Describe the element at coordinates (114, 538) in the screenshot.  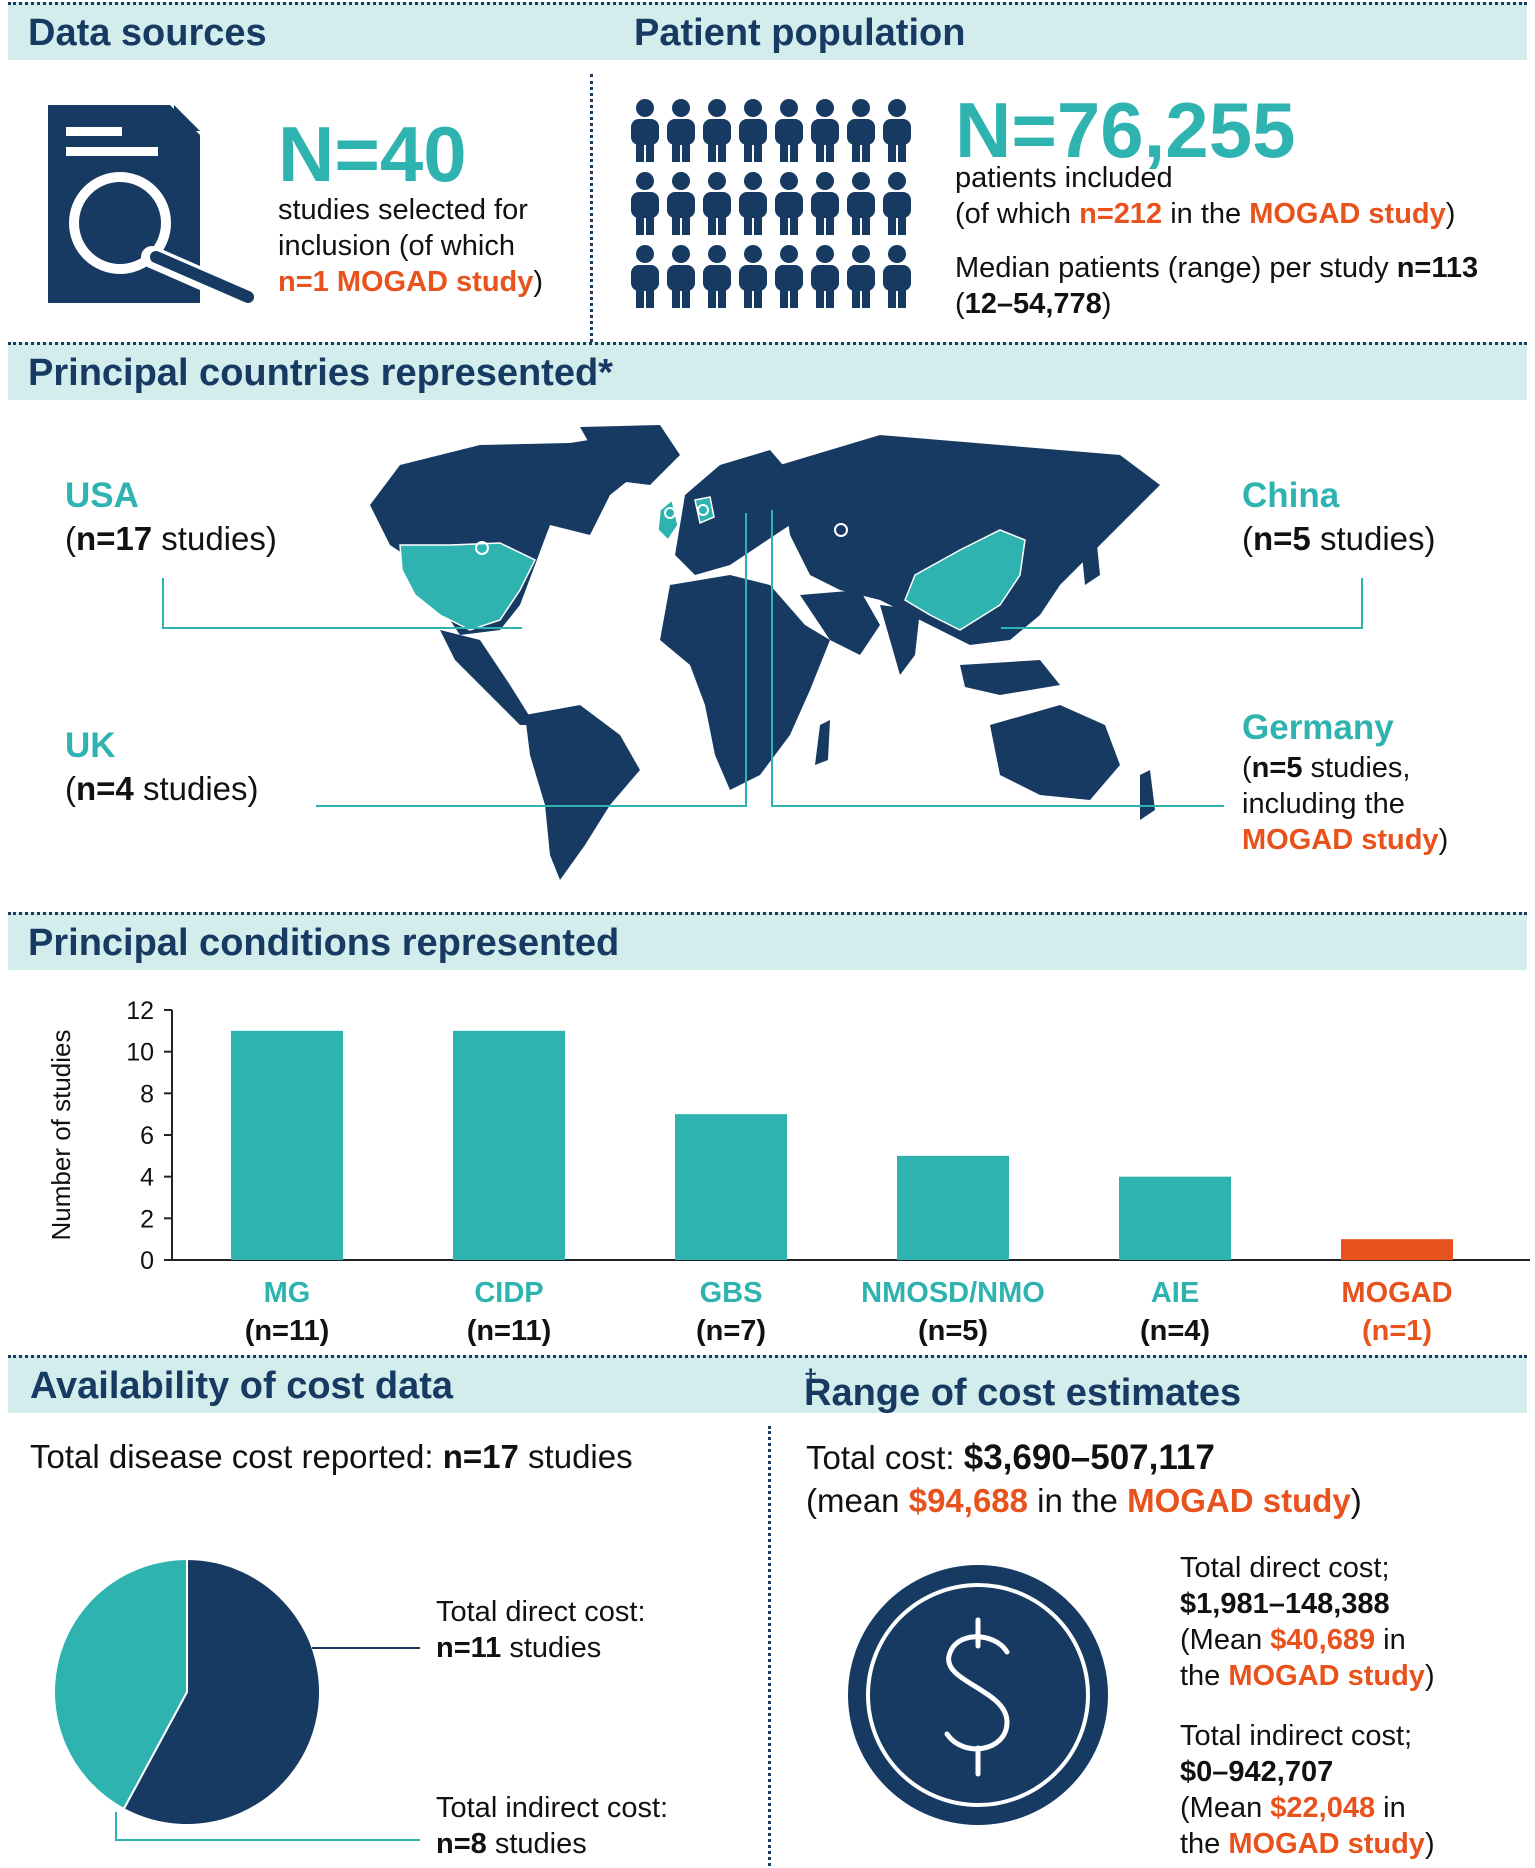
I see `usa-n: n=17` at that location.